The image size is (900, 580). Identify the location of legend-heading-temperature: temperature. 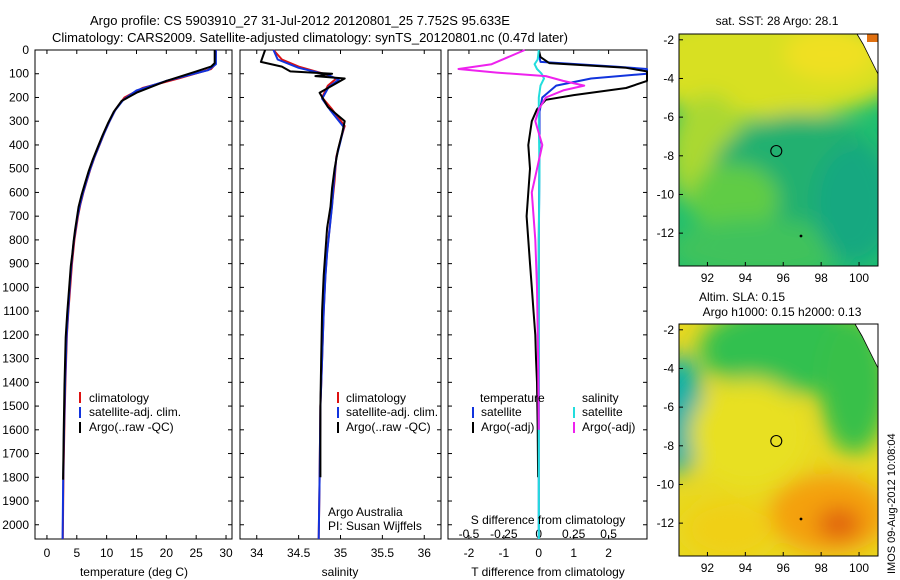
(512, 398).